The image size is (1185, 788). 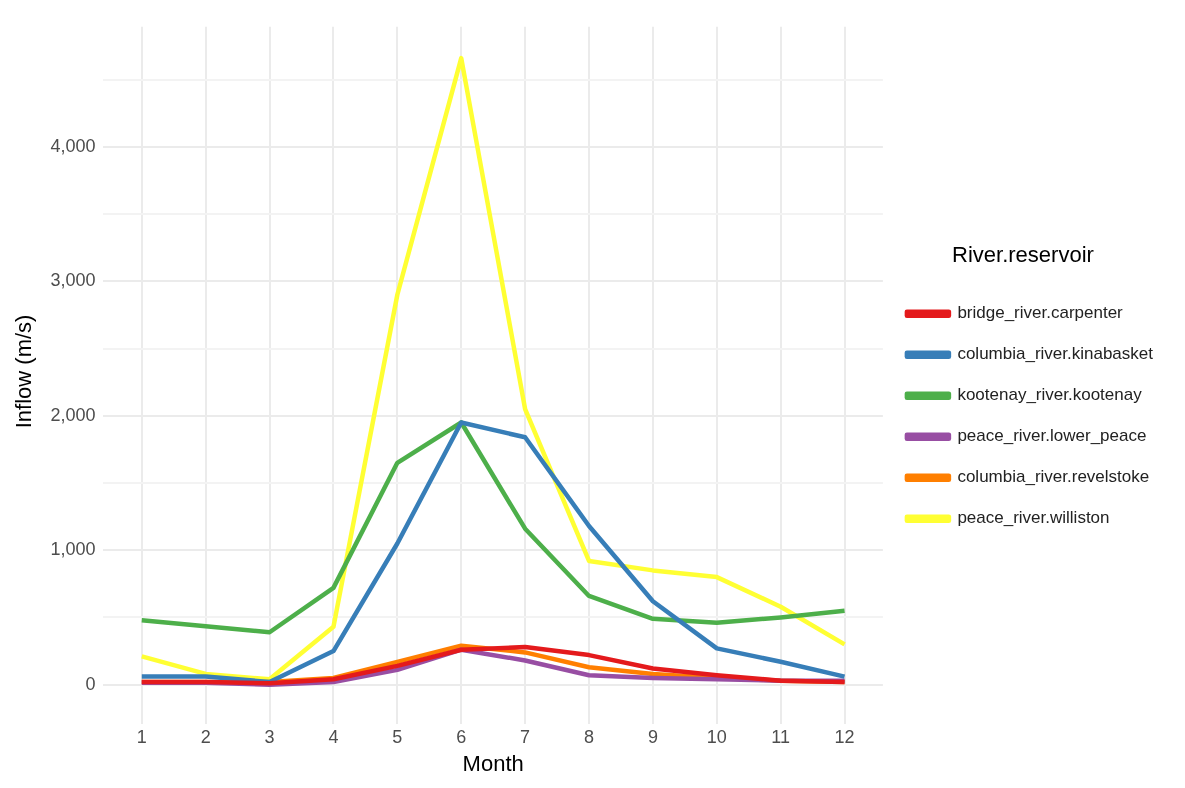 What do you see at coordinates (844, 736) in the screenshot?
I see `x-tick-label: 12` at bounding box center [844, 736].